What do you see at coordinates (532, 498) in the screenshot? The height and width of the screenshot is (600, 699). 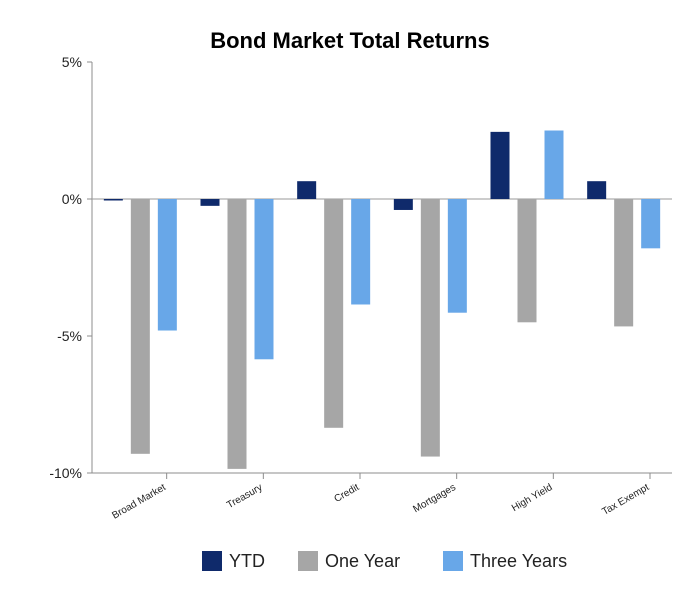 I see `x-tick-label-high-yield: High Yield` at bounding box center [532, 498].